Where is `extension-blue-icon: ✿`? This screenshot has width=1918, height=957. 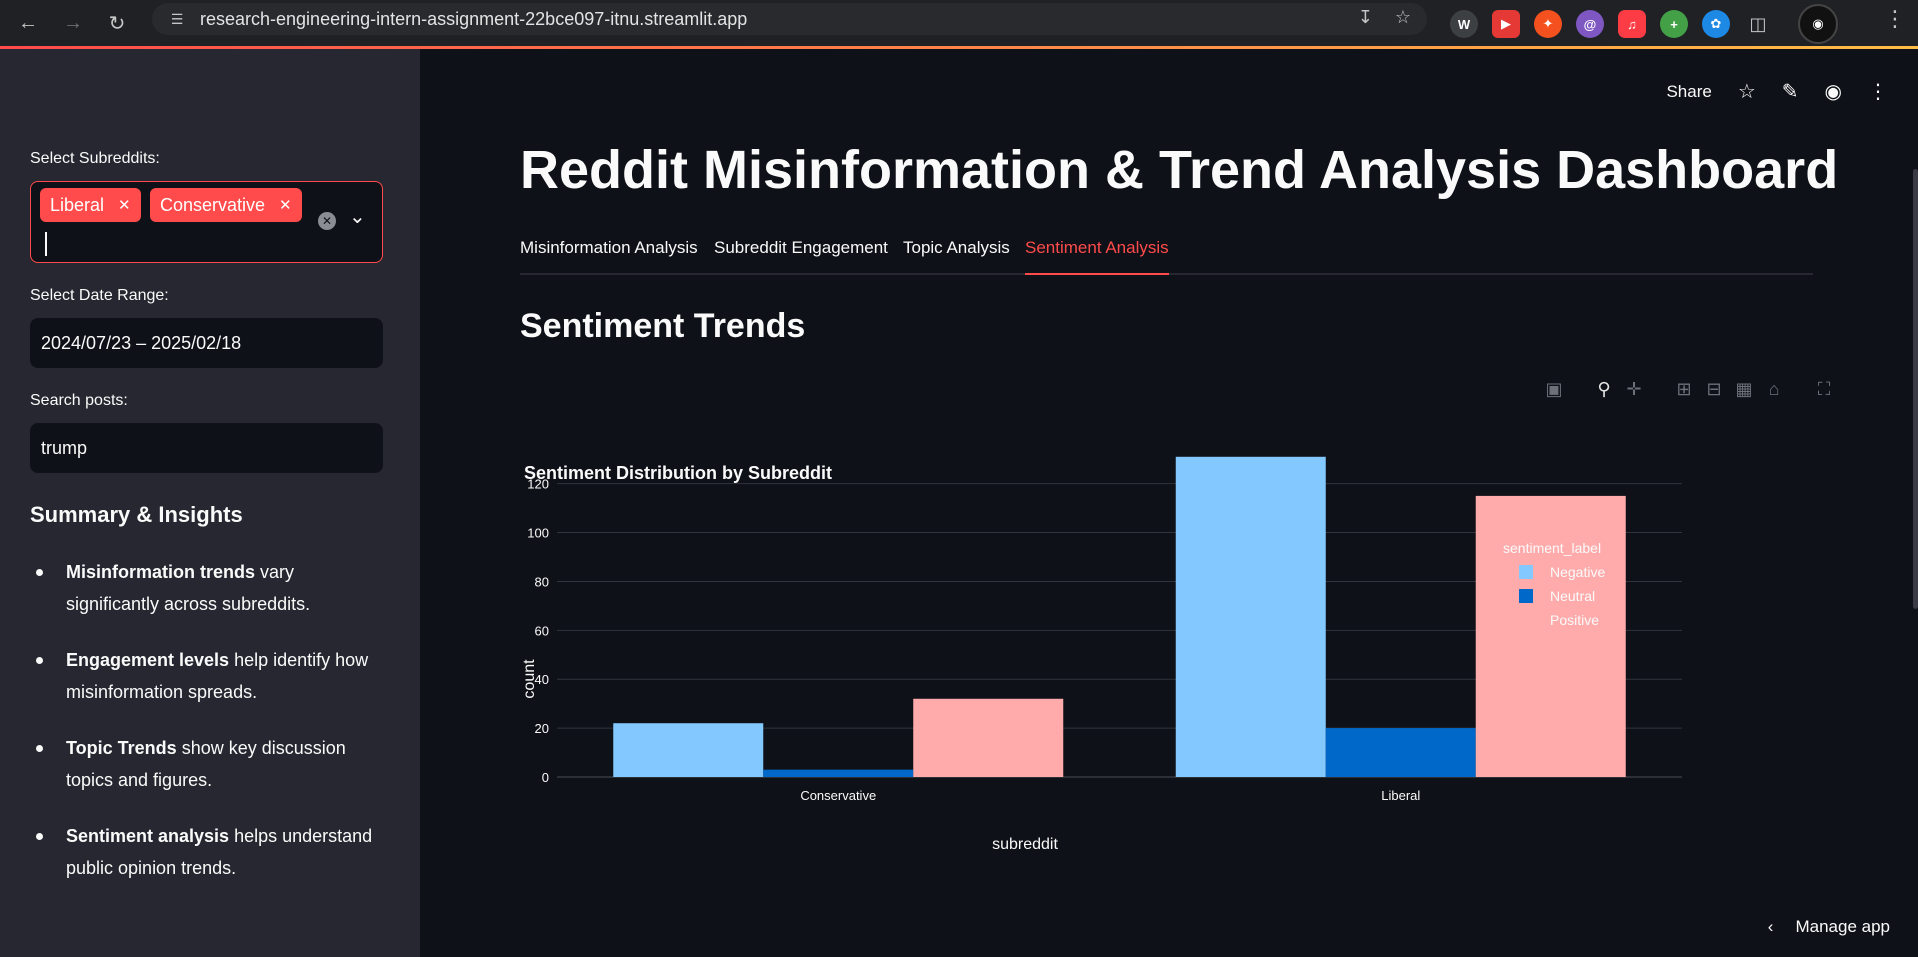
extension-blue-icon: ✿ is located at coordinates (1716, 24).